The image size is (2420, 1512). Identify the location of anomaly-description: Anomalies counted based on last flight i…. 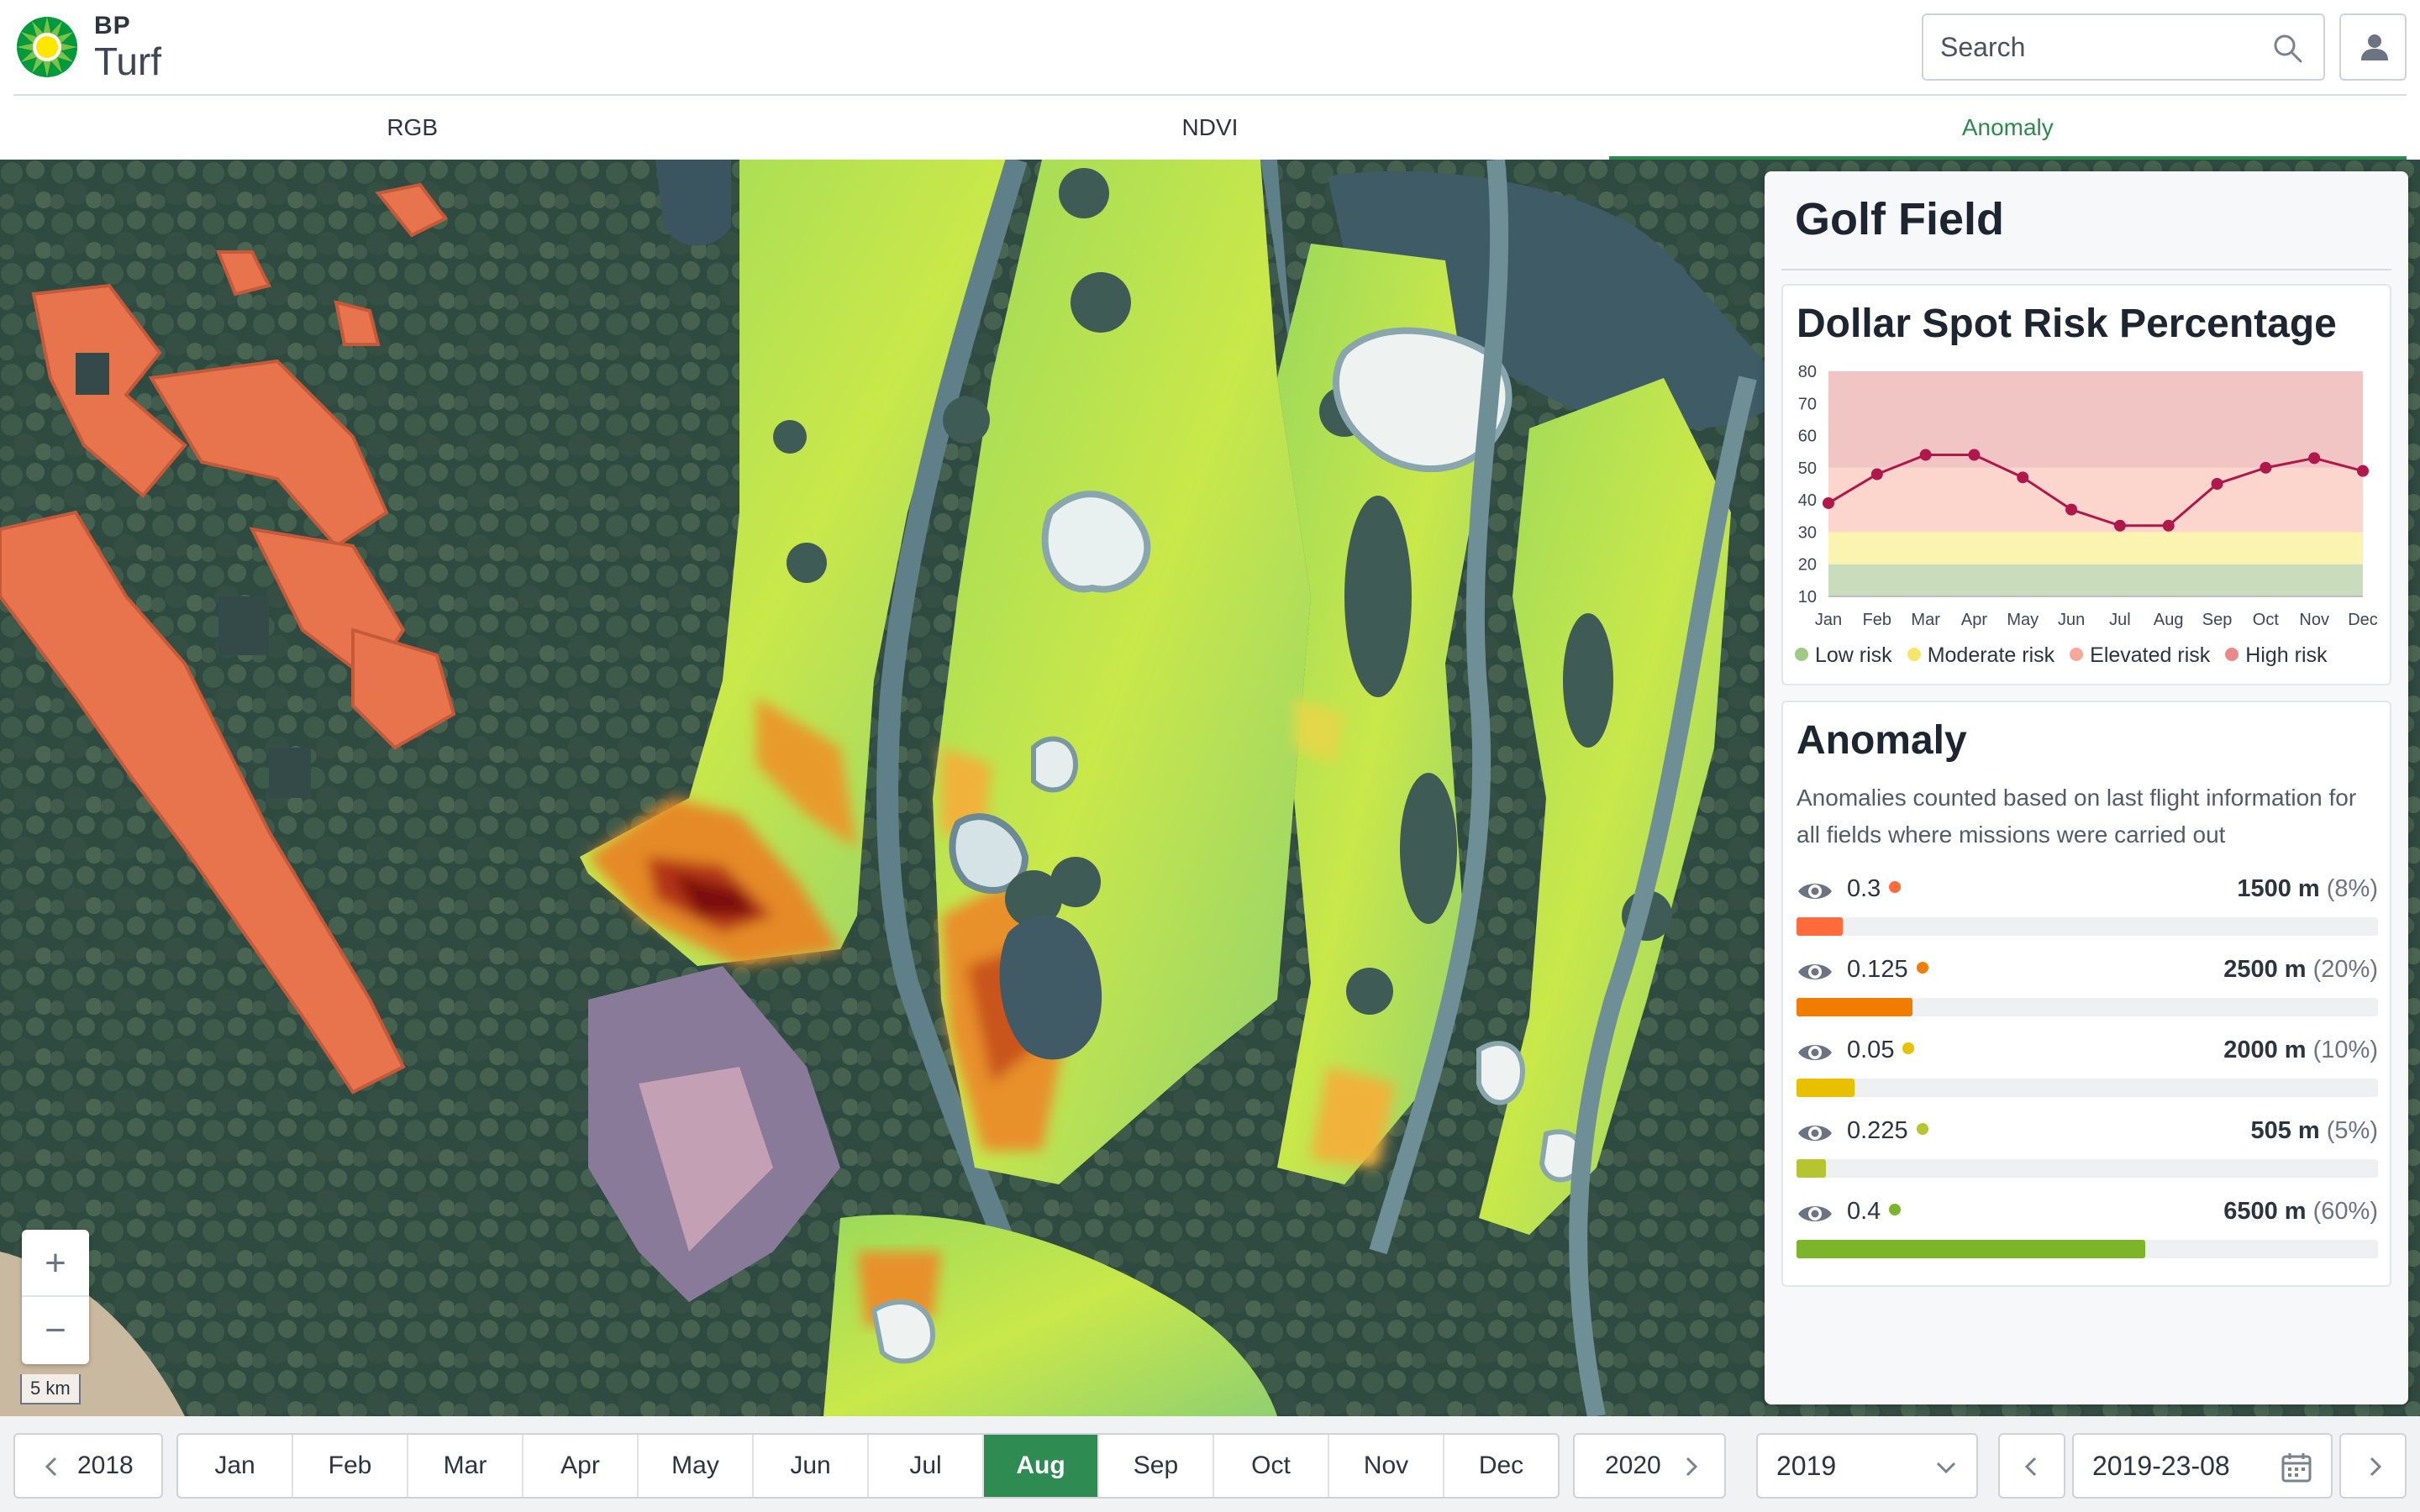
(2077, 816).